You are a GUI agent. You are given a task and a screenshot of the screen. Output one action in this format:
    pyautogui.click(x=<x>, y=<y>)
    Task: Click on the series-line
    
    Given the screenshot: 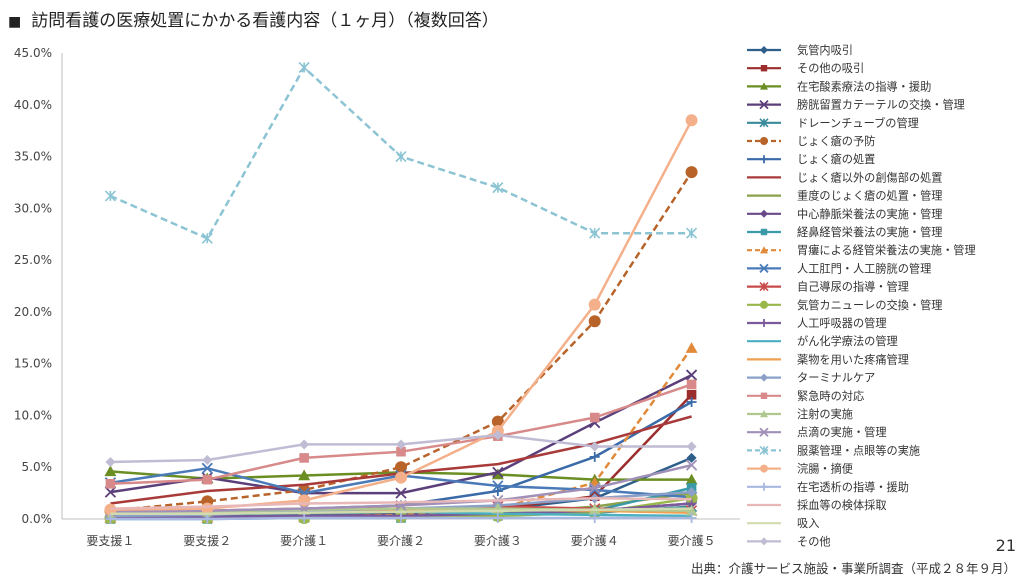 What is the action you would take?
    pyautogui.click(x=401, y=511)
    